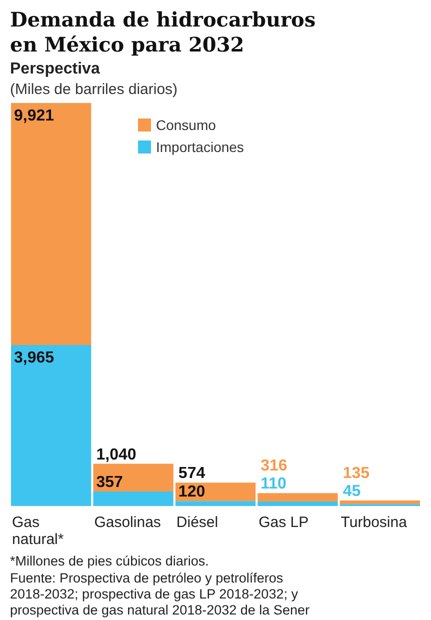 Image resolution: width=431 pixels, height=620 pixels. I want to click on x-tick-label: Gas natural*, so click(38, 531).